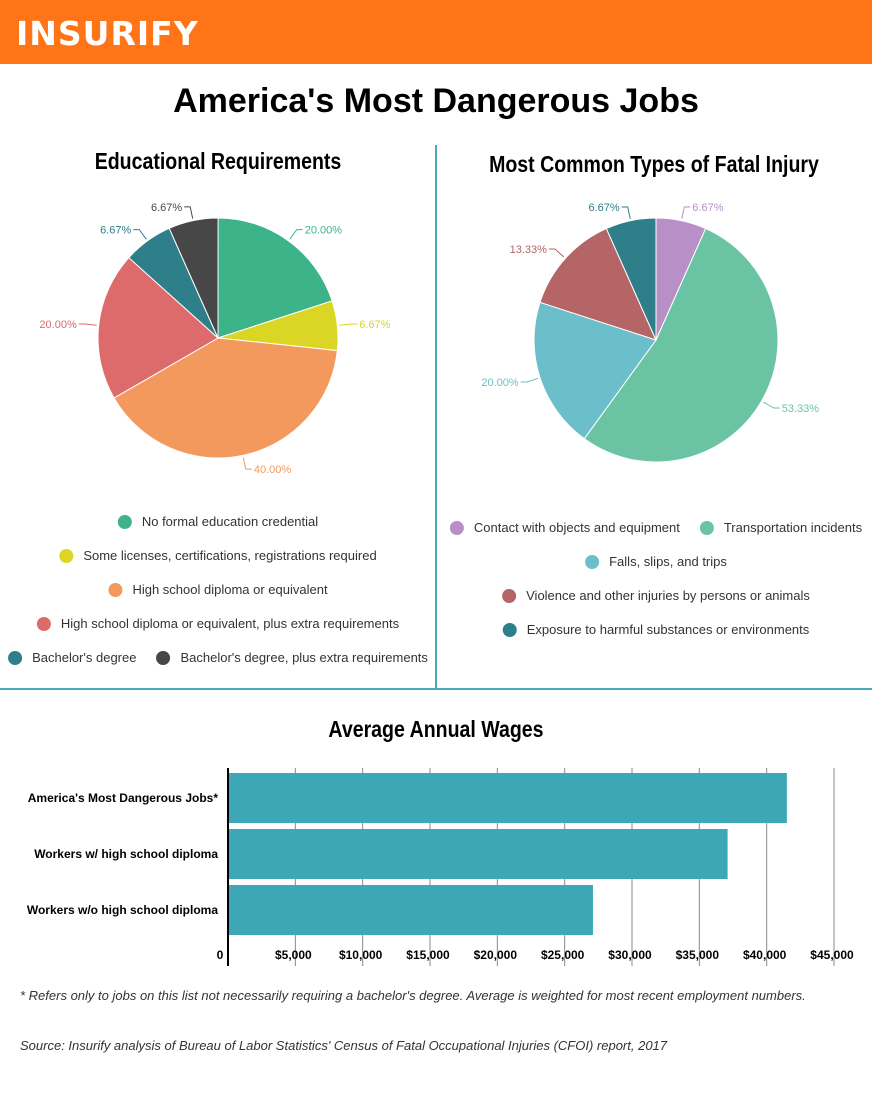 The height and width of the screenshot is (1116, 872). Describe the element at coordinates (220, 955) in the screenshot. I see `x-tick-label: 0` at that location.